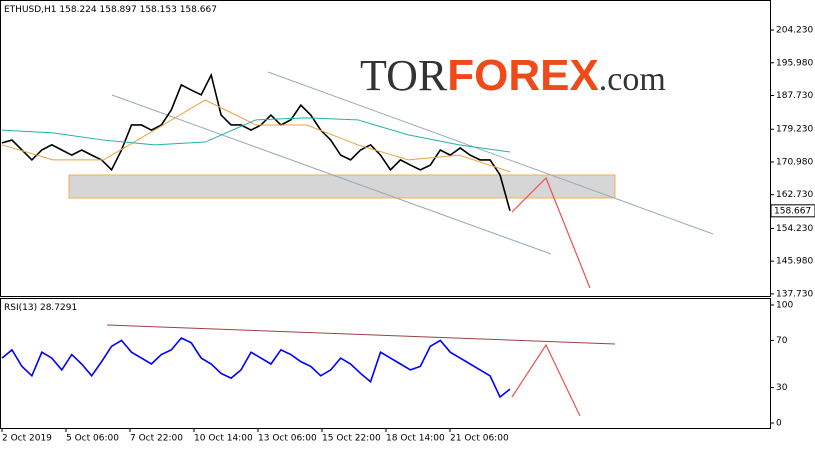 The height and width of the screenshot is (454, 815). I want to click on x-tick-label: 5 Oct 06:00, so click(92, 439).